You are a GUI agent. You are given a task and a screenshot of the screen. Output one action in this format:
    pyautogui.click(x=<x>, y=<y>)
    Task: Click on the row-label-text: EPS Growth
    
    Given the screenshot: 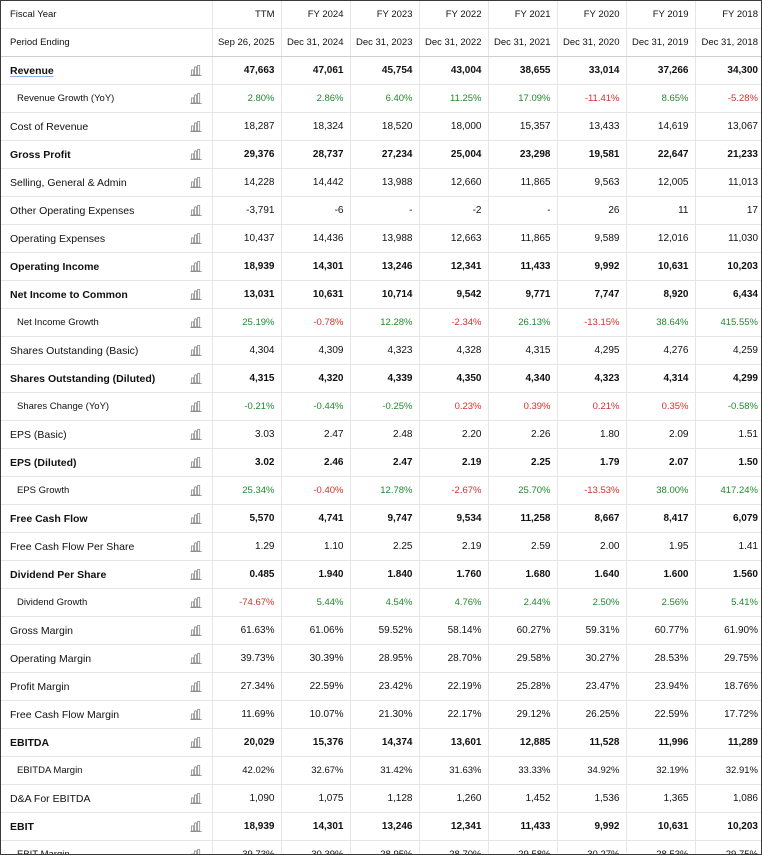 What is the action you would take?
    pyautogui.click(x=43, y=490)
    